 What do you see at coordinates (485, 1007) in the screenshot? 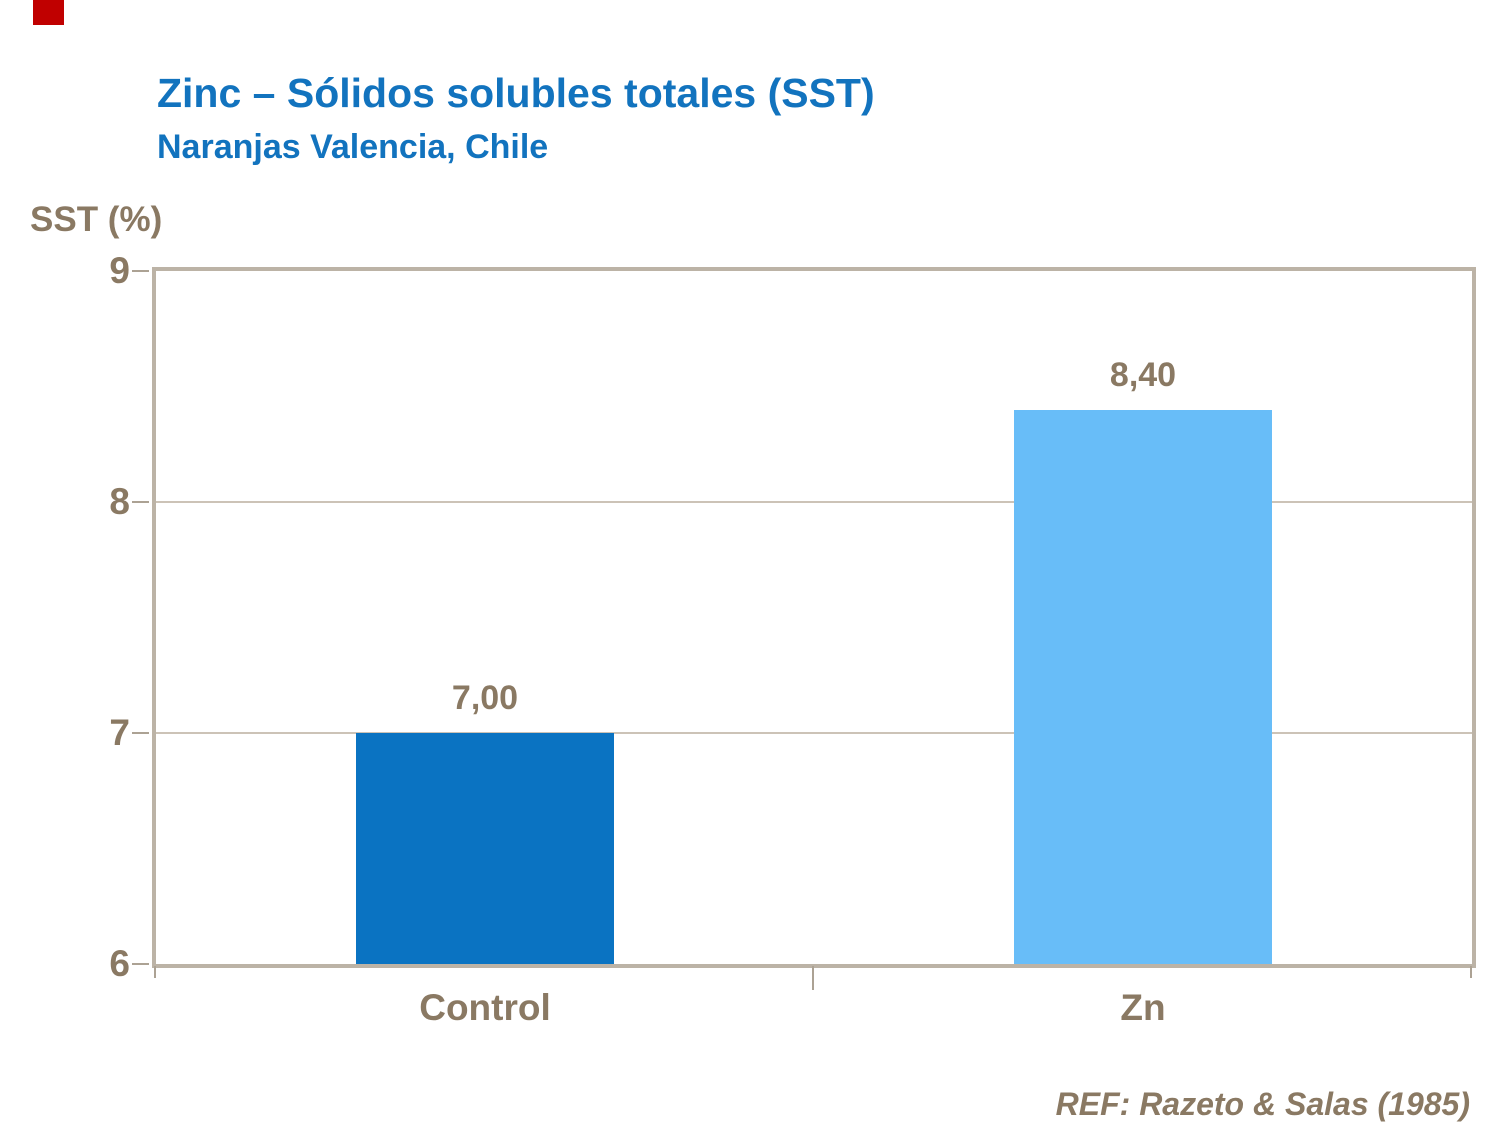
I see `x-axis-category-label: Control` at bounding box center [485, 1007].